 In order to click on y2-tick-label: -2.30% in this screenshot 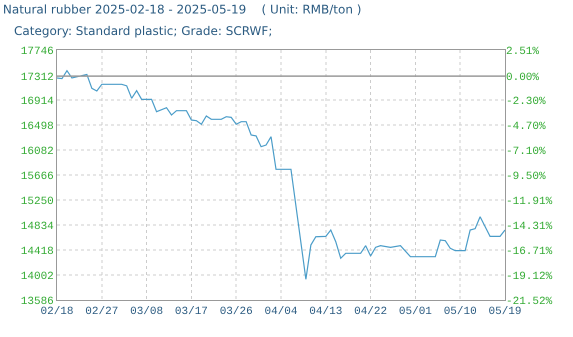, I will do `click(526, 102)`.